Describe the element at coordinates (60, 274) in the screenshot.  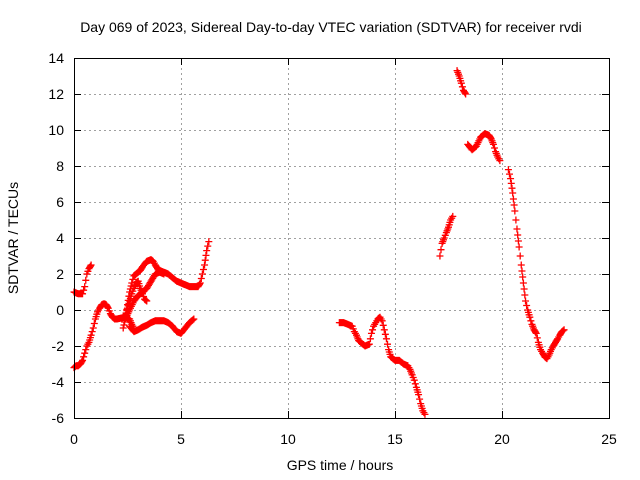
I see `y-tick-label: 2` at that location.